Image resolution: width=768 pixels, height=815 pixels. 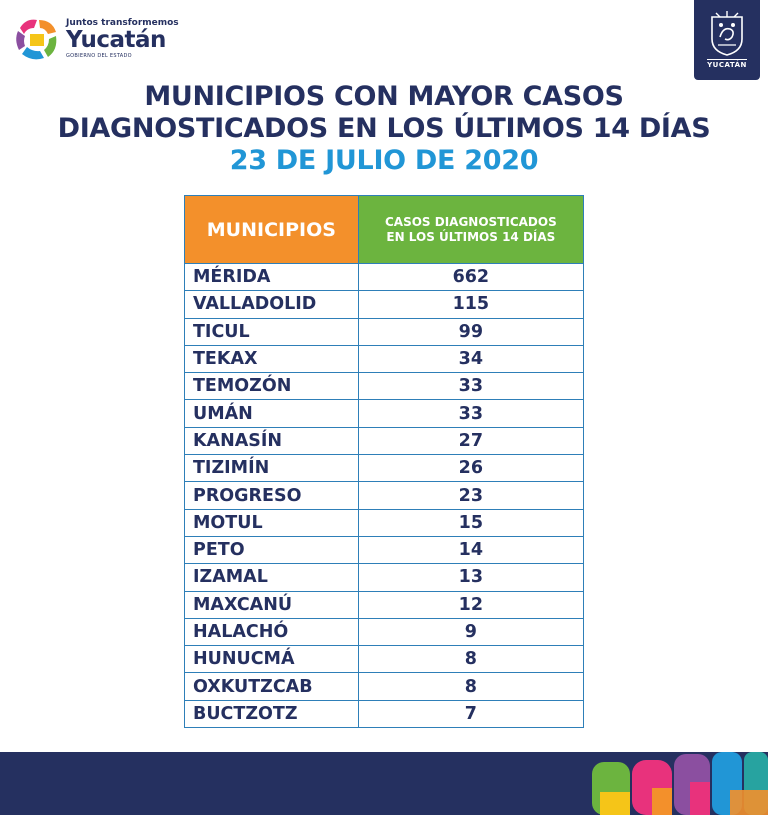 What do you see at coordinates (471, 604) in the screenshot?
I see `casos-cell: 12` at bounding box center [471, 604].